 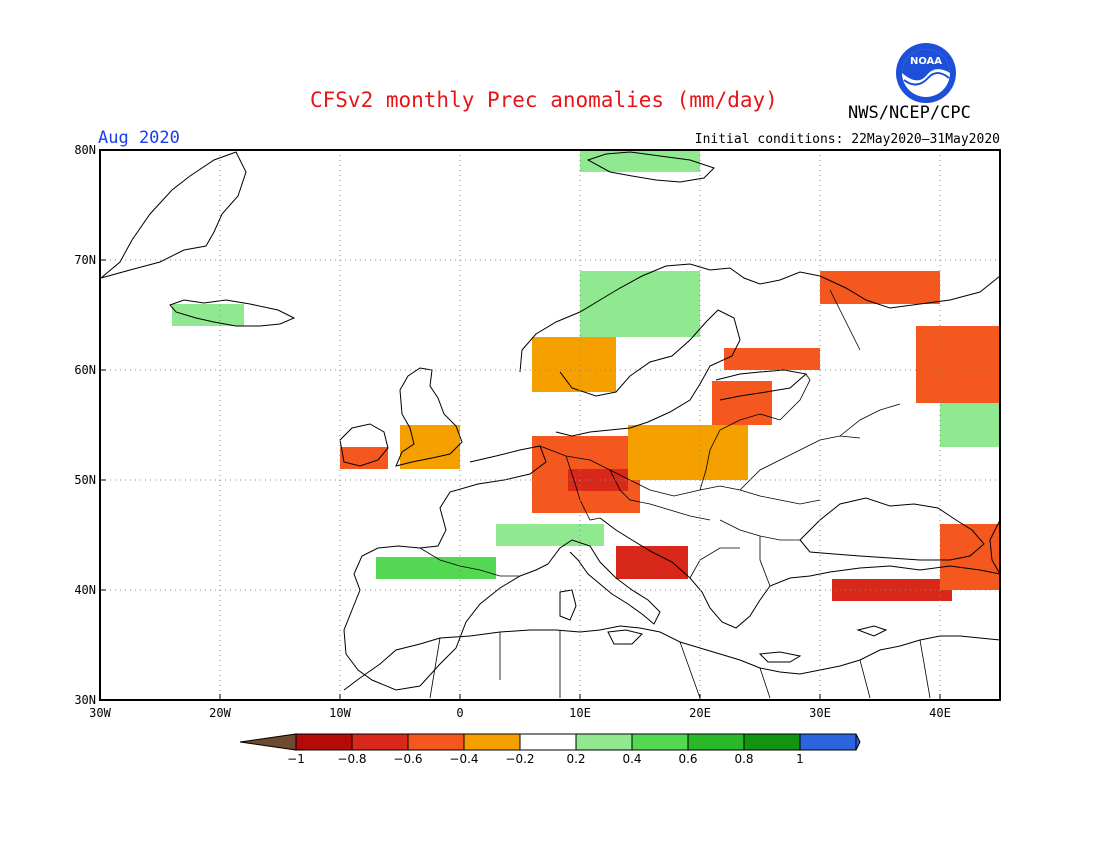 I want to click on forecast-month: Aug 2020, so click(x=139, y=138).